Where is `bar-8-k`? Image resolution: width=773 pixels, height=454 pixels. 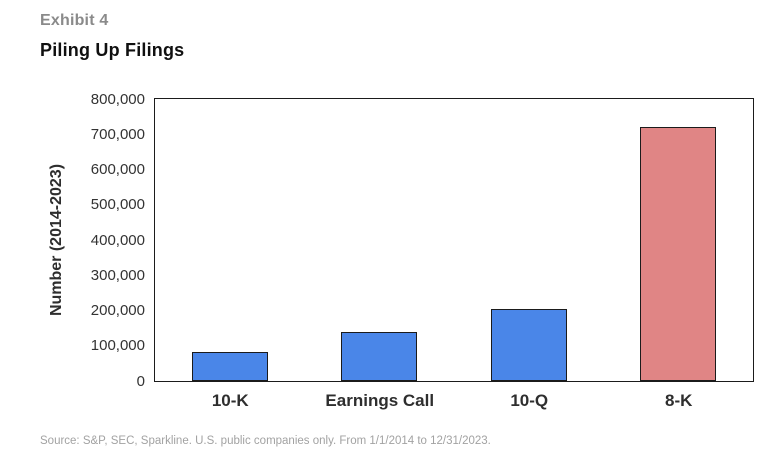
bar-8-k is located at coordinates (678, 253).